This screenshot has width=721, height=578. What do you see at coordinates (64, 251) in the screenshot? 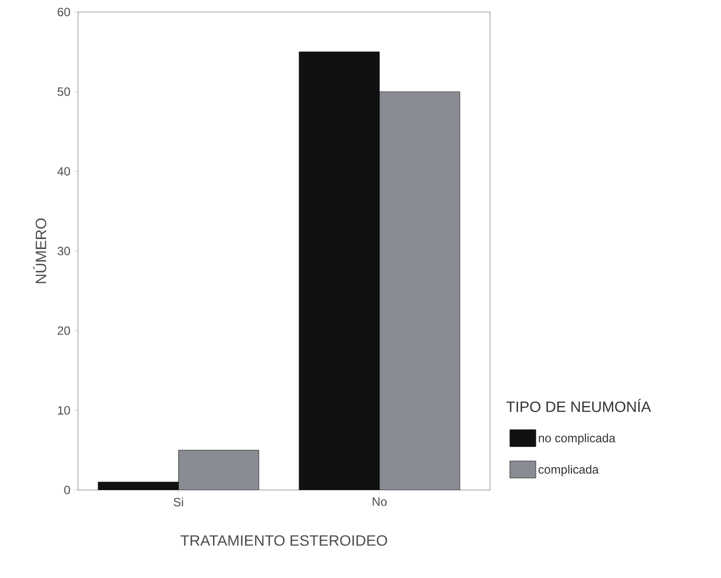
I see `y-tick-label: 30` at bounding box center [64, 251].